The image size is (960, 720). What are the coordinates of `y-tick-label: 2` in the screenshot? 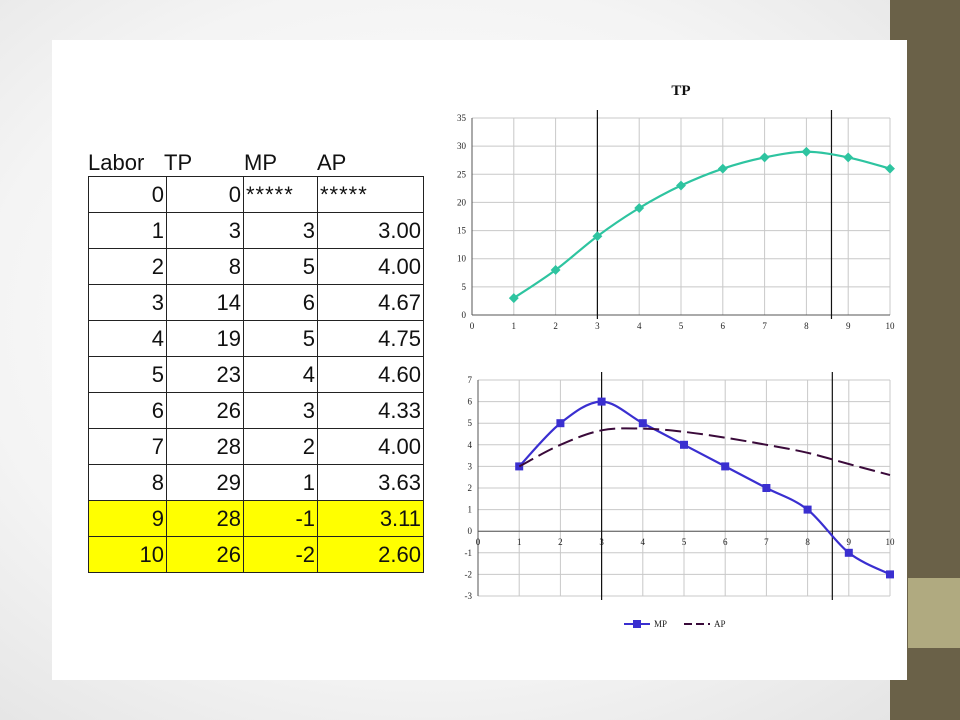 It's located at (470, 488).